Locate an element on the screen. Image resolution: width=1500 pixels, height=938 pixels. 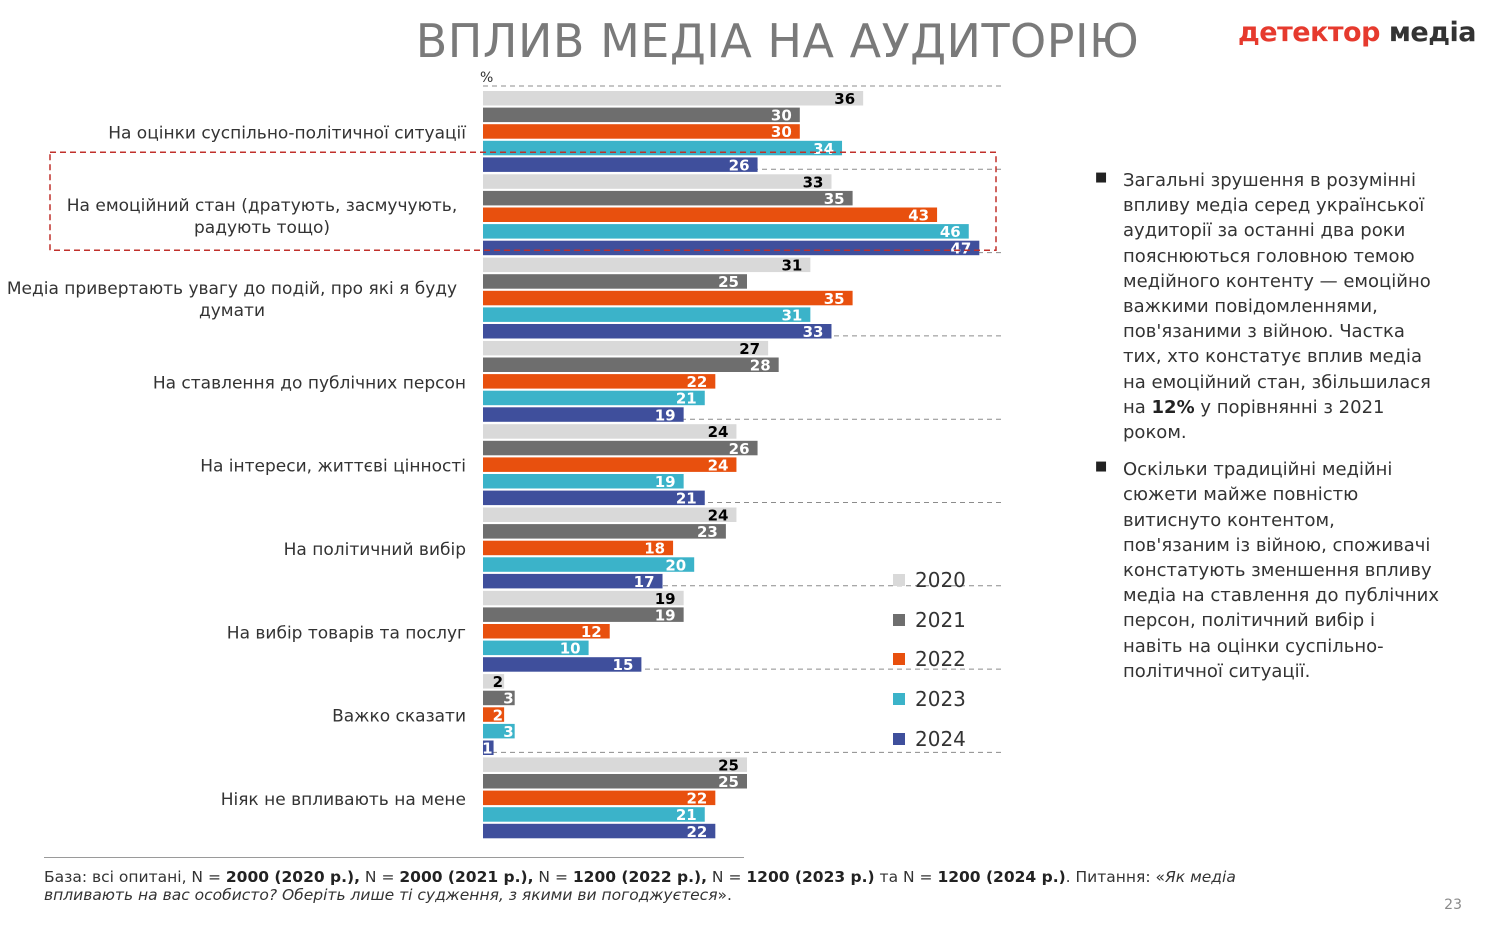
data-label-2024: 17 is located at coordinates (644, 582).